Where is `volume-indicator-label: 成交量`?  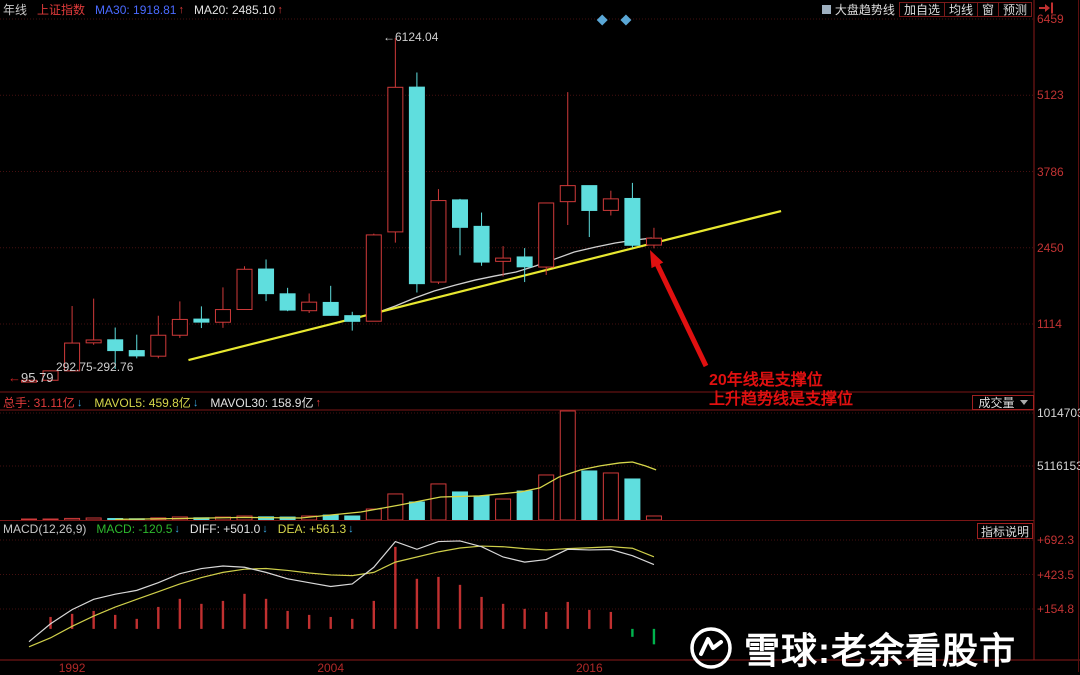
volume-indicator-label: 成交量 is located at coordinates (996, 403).